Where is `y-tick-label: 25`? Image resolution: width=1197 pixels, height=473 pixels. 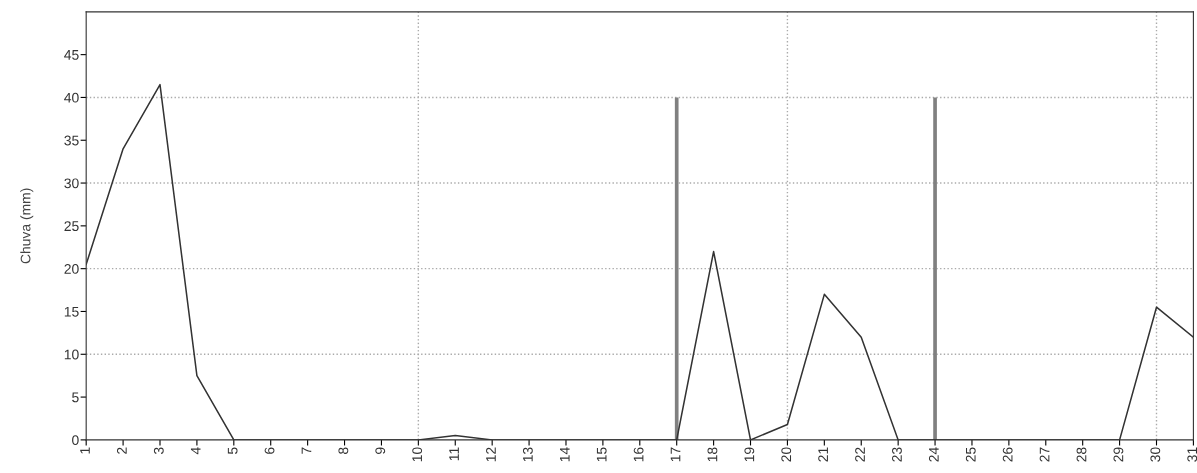 y-tick-label: 25 is located at coordinates (71, 226).